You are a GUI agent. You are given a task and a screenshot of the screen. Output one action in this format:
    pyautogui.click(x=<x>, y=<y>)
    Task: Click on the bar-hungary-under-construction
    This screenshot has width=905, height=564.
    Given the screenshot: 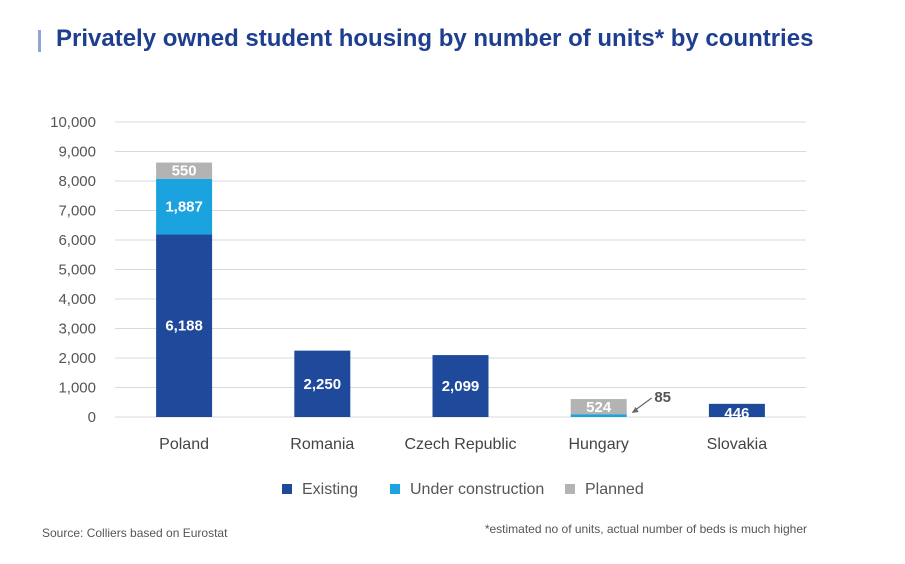 What is the action you would take?
    pyautogui.click(x=598, y=415)
    